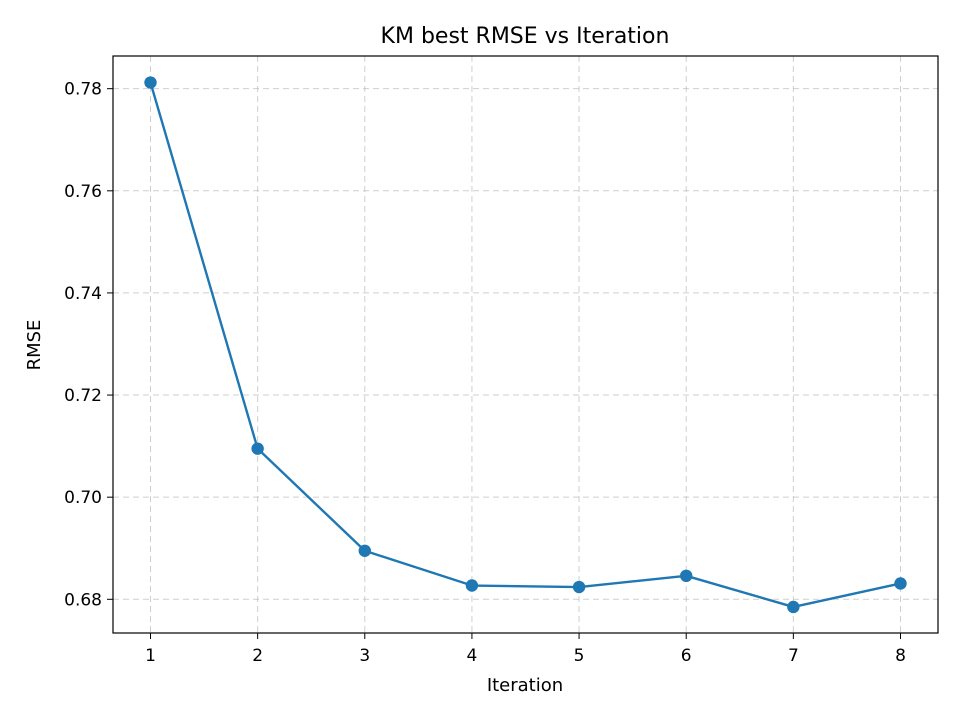 The image size is (960, 720). I want to click on x-axis-ticks: 1 2 3 4 5 6 7 8, so click(525, 649).